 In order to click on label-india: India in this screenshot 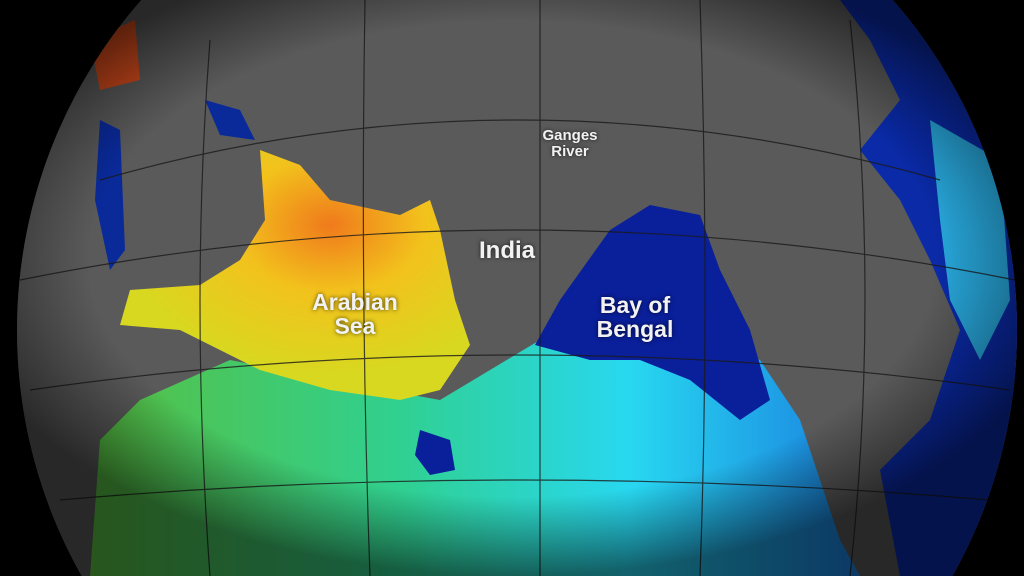, I will do `click(506, 250)`.